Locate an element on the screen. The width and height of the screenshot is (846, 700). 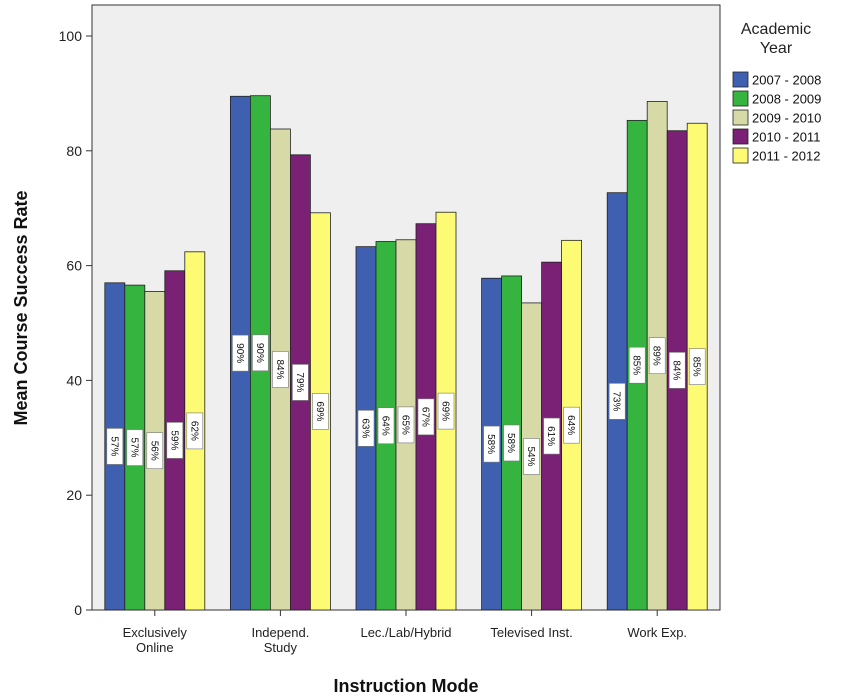
x-category-label-line: Study is located at coordinates (281, 647).